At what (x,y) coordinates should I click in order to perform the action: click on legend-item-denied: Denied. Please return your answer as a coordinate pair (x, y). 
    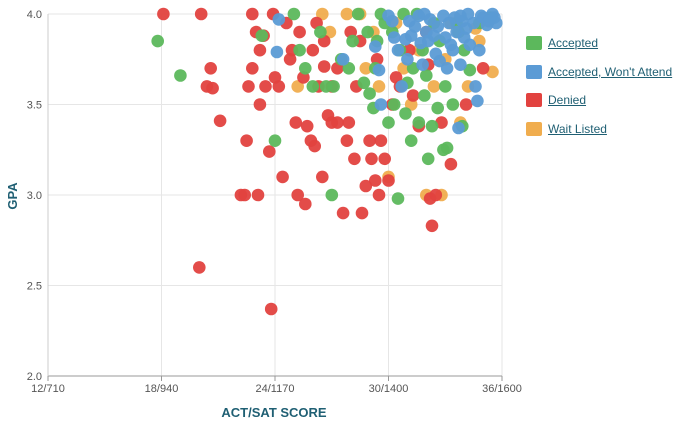
    Looking at the image, I should click on (601, 100).